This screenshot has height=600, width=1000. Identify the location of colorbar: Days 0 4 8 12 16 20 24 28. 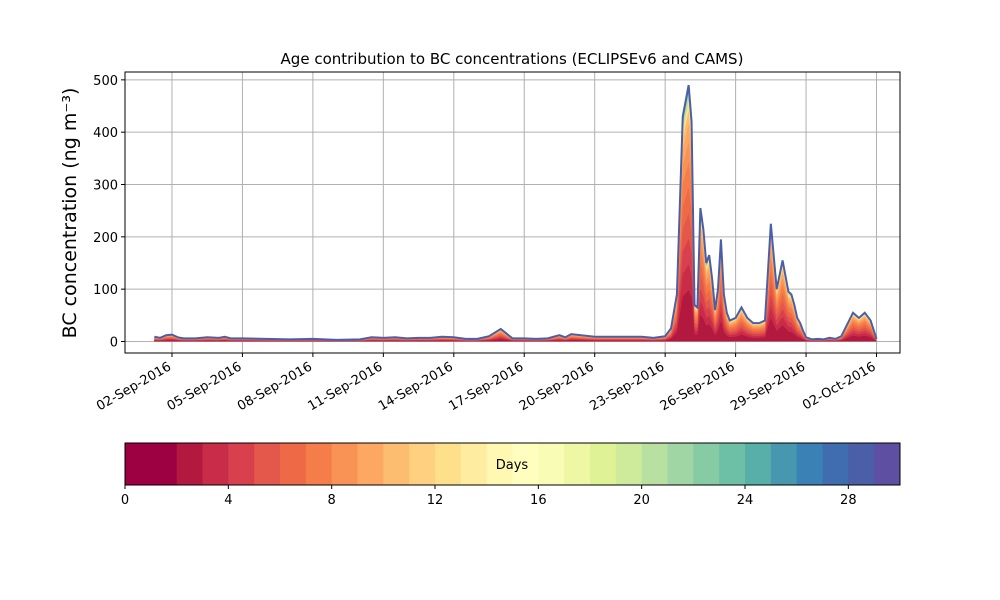
(511, 475).